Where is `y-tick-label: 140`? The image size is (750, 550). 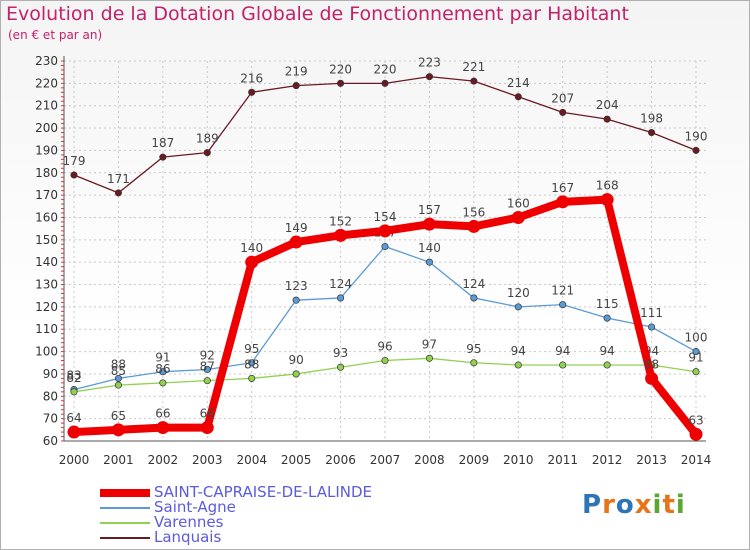 y-tick-label: 140 is located at coordinates (46, 262).